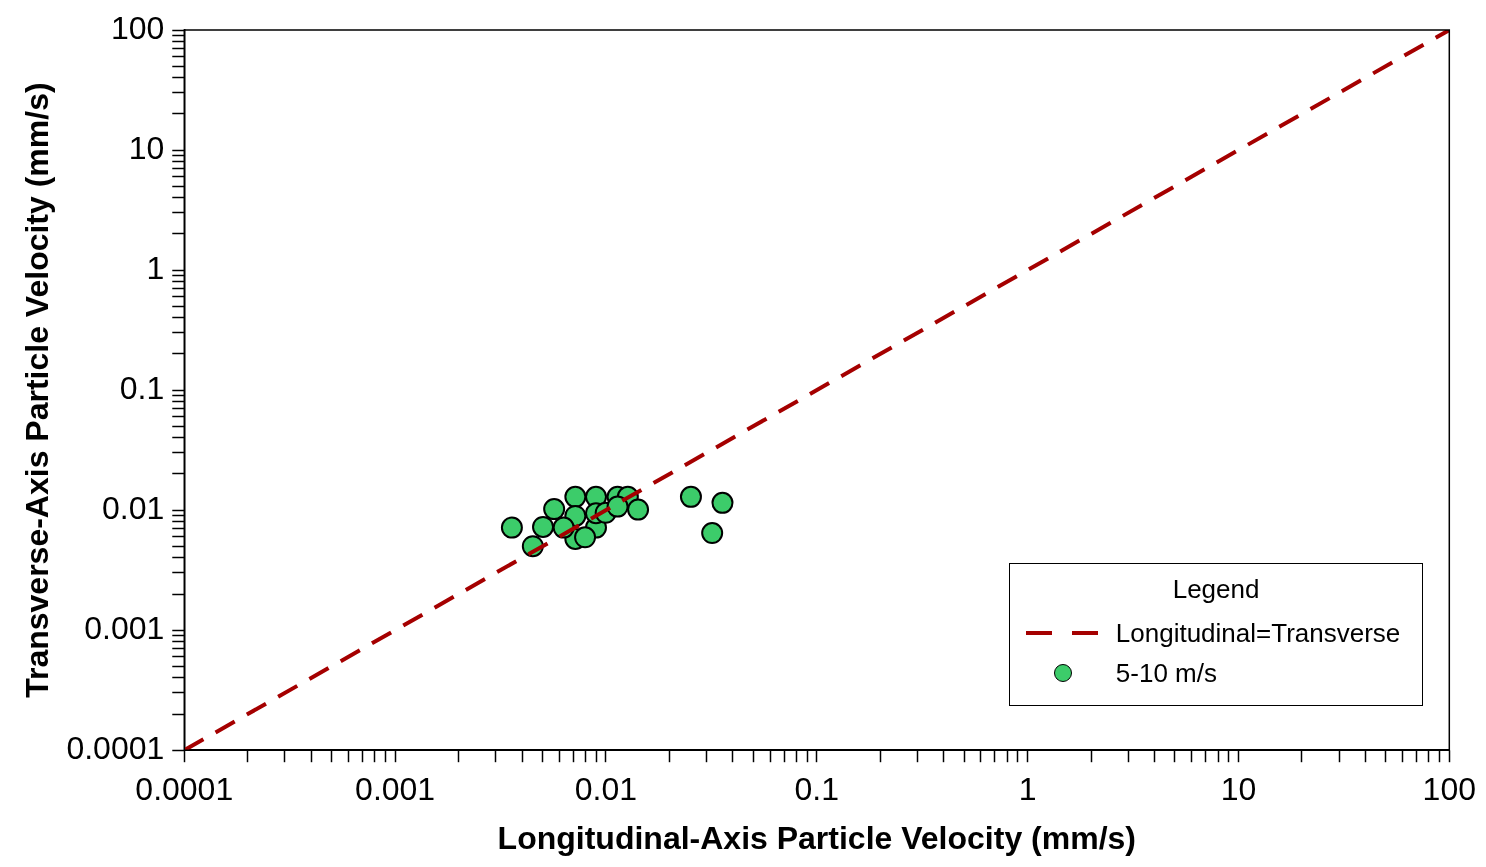 The image size is (1486, 867). Describe the element at coordinates (817, 789) in the screenshot. I see `x-tick-label: 0.1` at that location.